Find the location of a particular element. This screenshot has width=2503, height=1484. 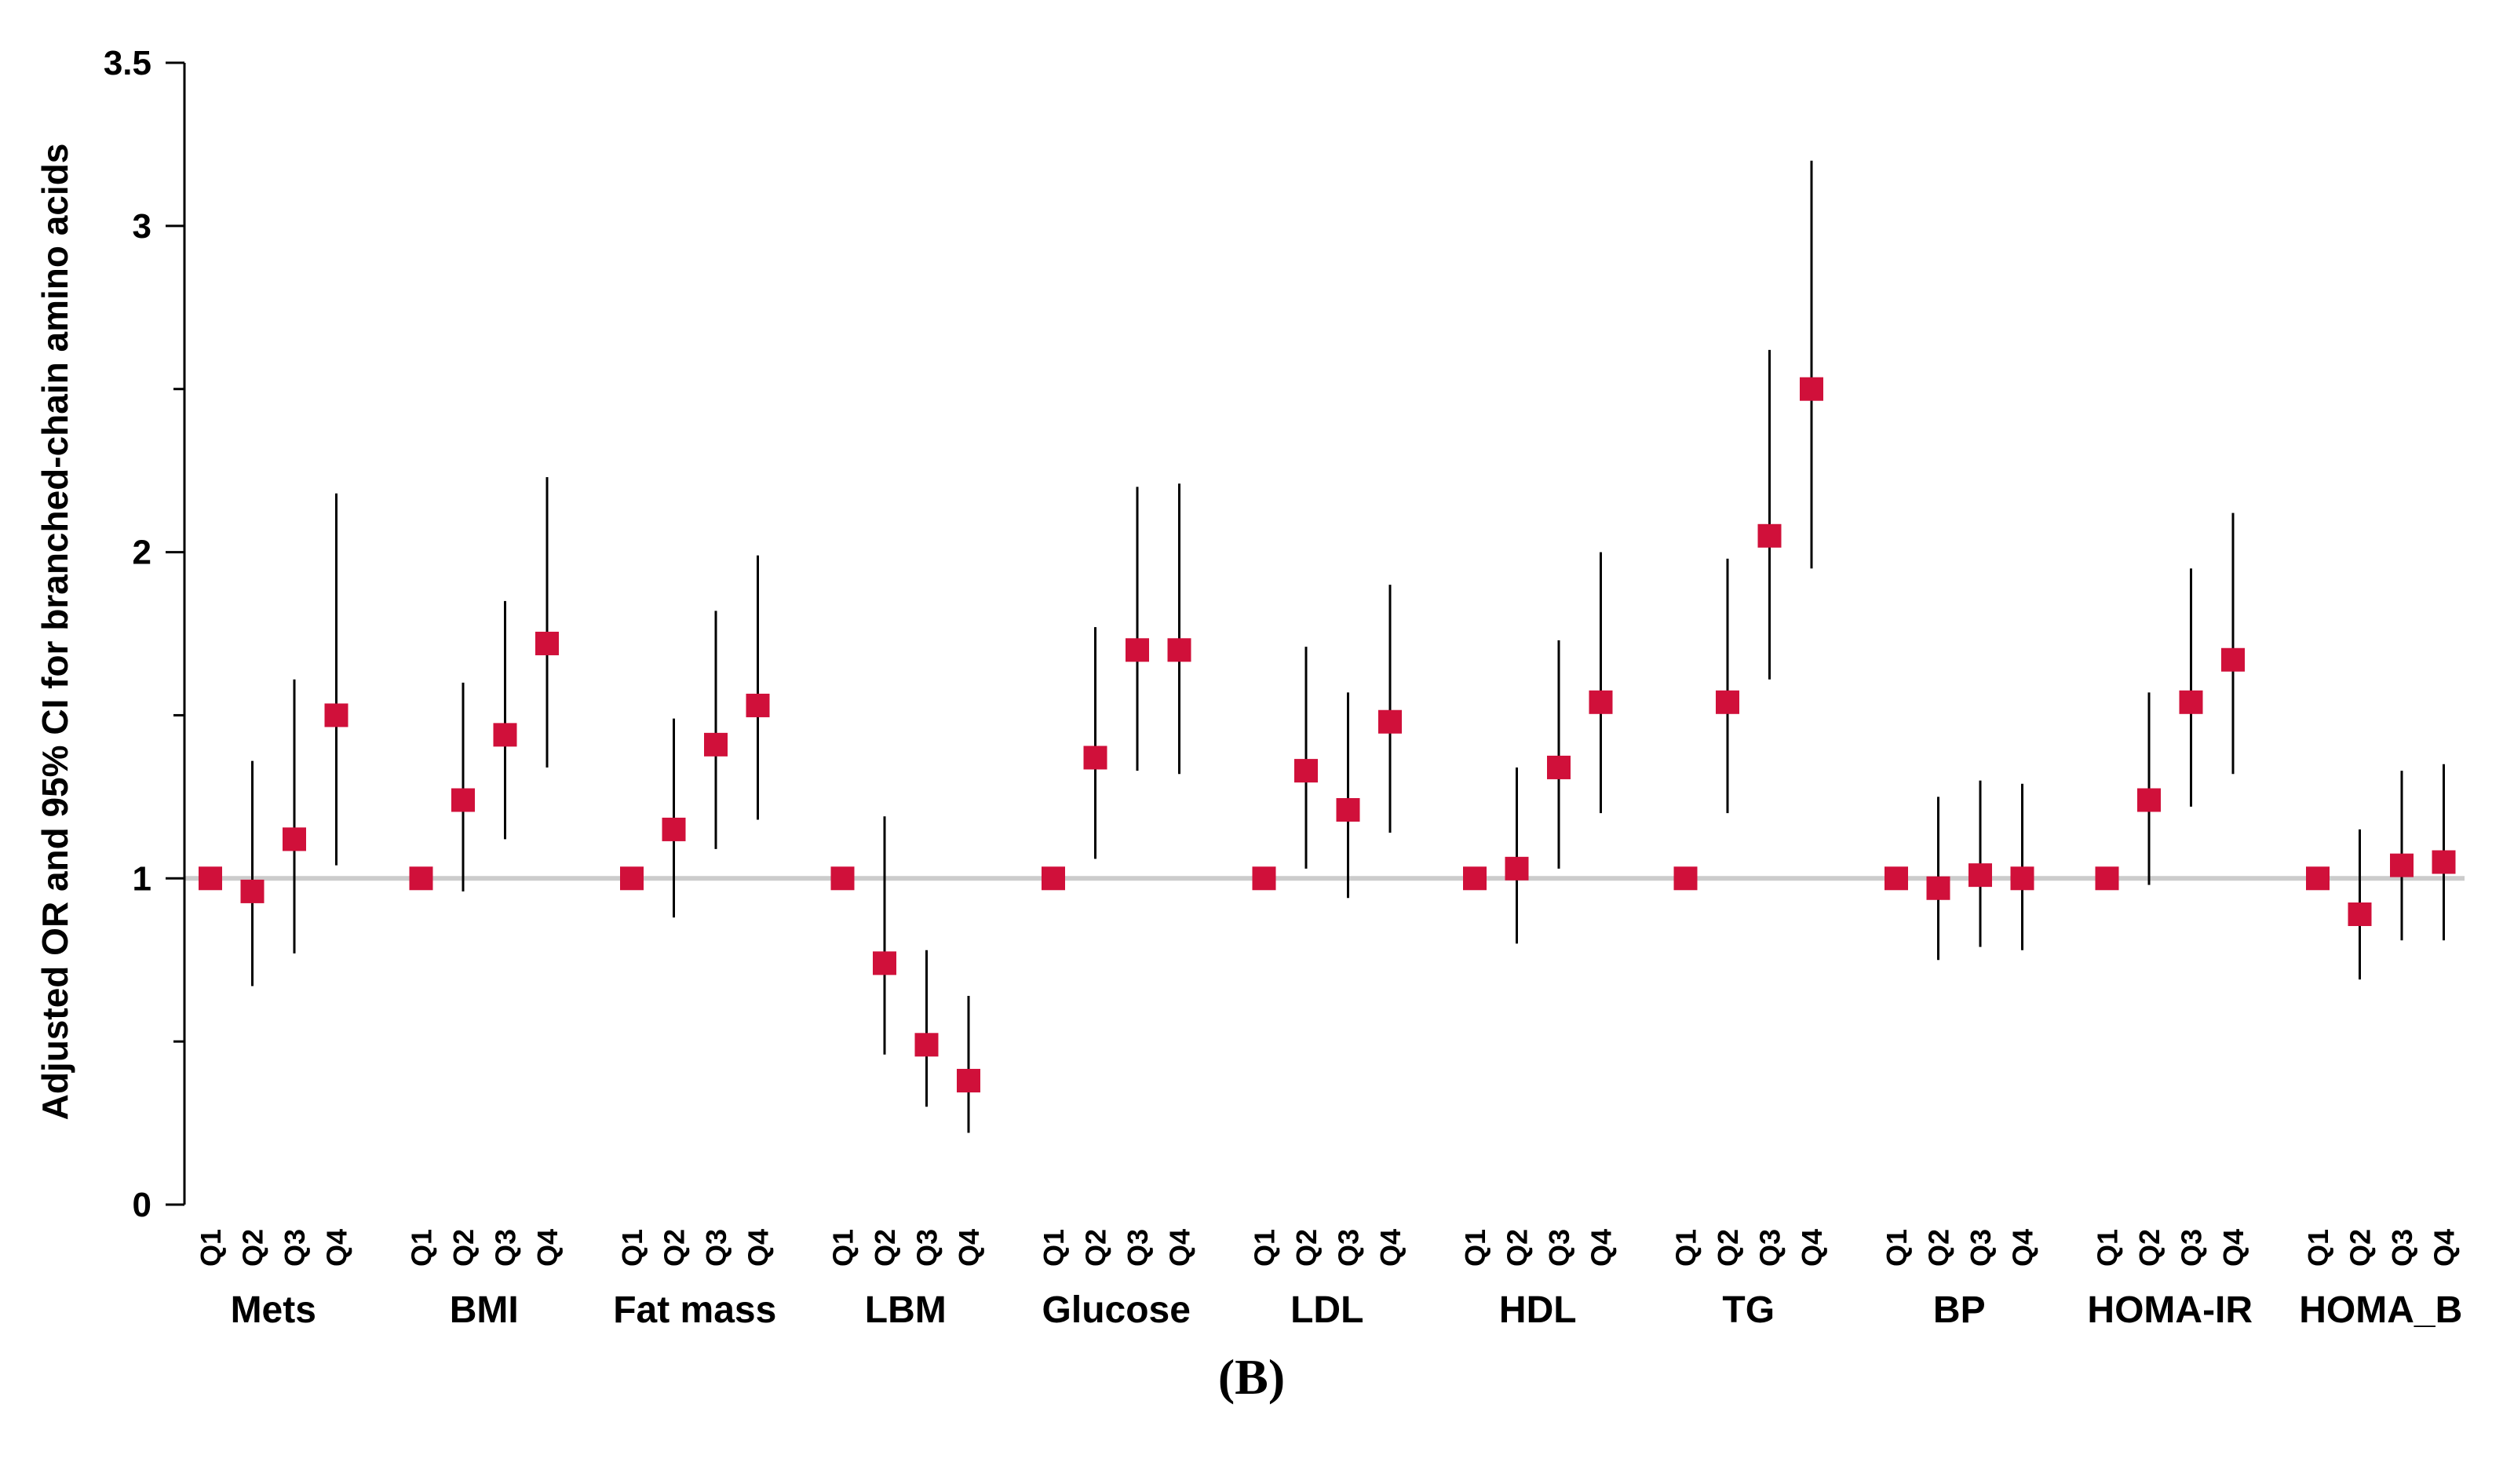

group-label: Glucose is located at coordinates (1116, 1310).